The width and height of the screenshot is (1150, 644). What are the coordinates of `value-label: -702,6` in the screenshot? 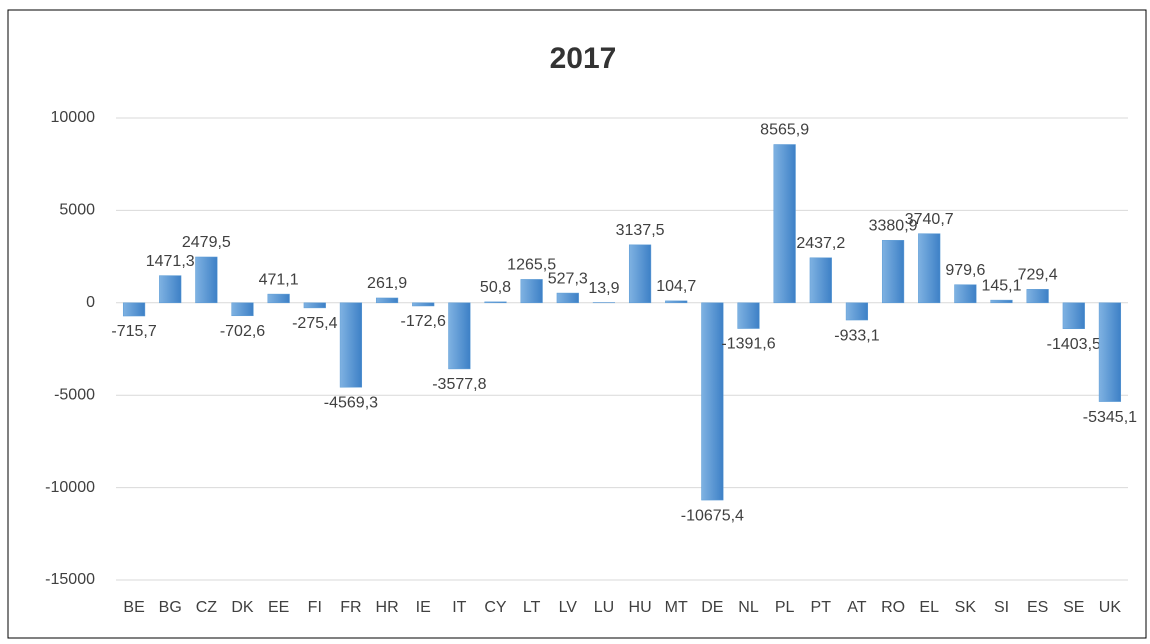 It's located at (242, 331).